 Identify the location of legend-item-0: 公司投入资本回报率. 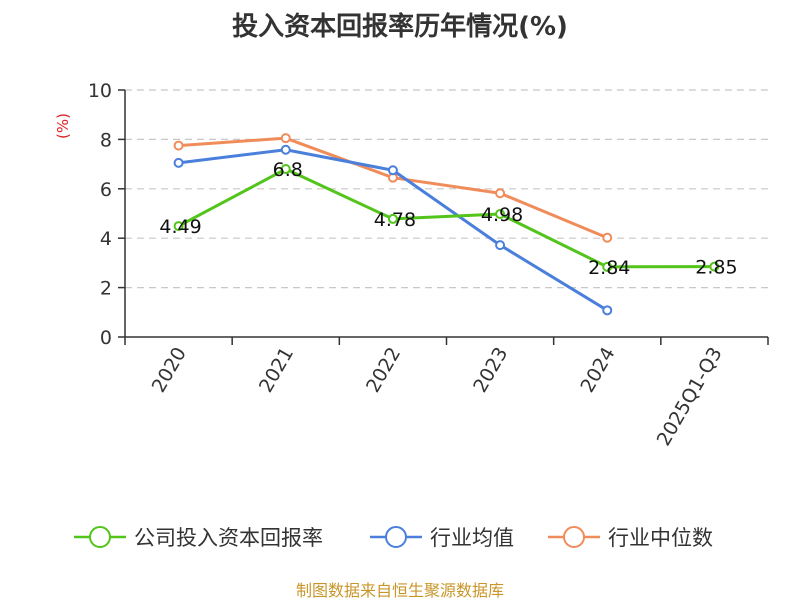
(198, 538).